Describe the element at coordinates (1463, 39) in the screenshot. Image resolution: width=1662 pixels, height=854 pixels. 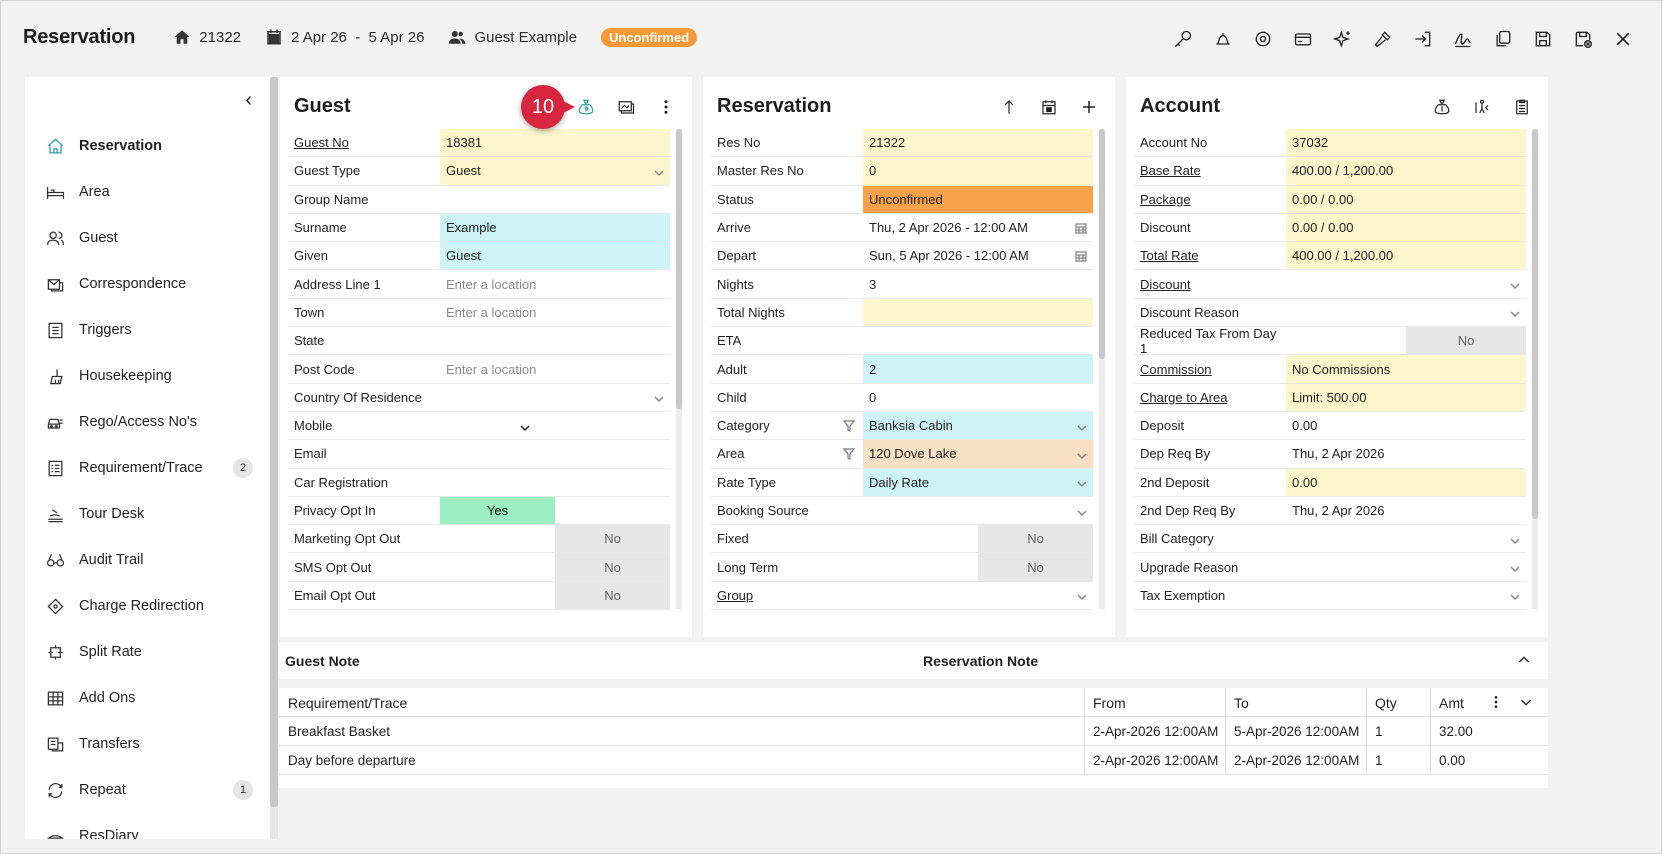
I see `sign-icon` at that location.